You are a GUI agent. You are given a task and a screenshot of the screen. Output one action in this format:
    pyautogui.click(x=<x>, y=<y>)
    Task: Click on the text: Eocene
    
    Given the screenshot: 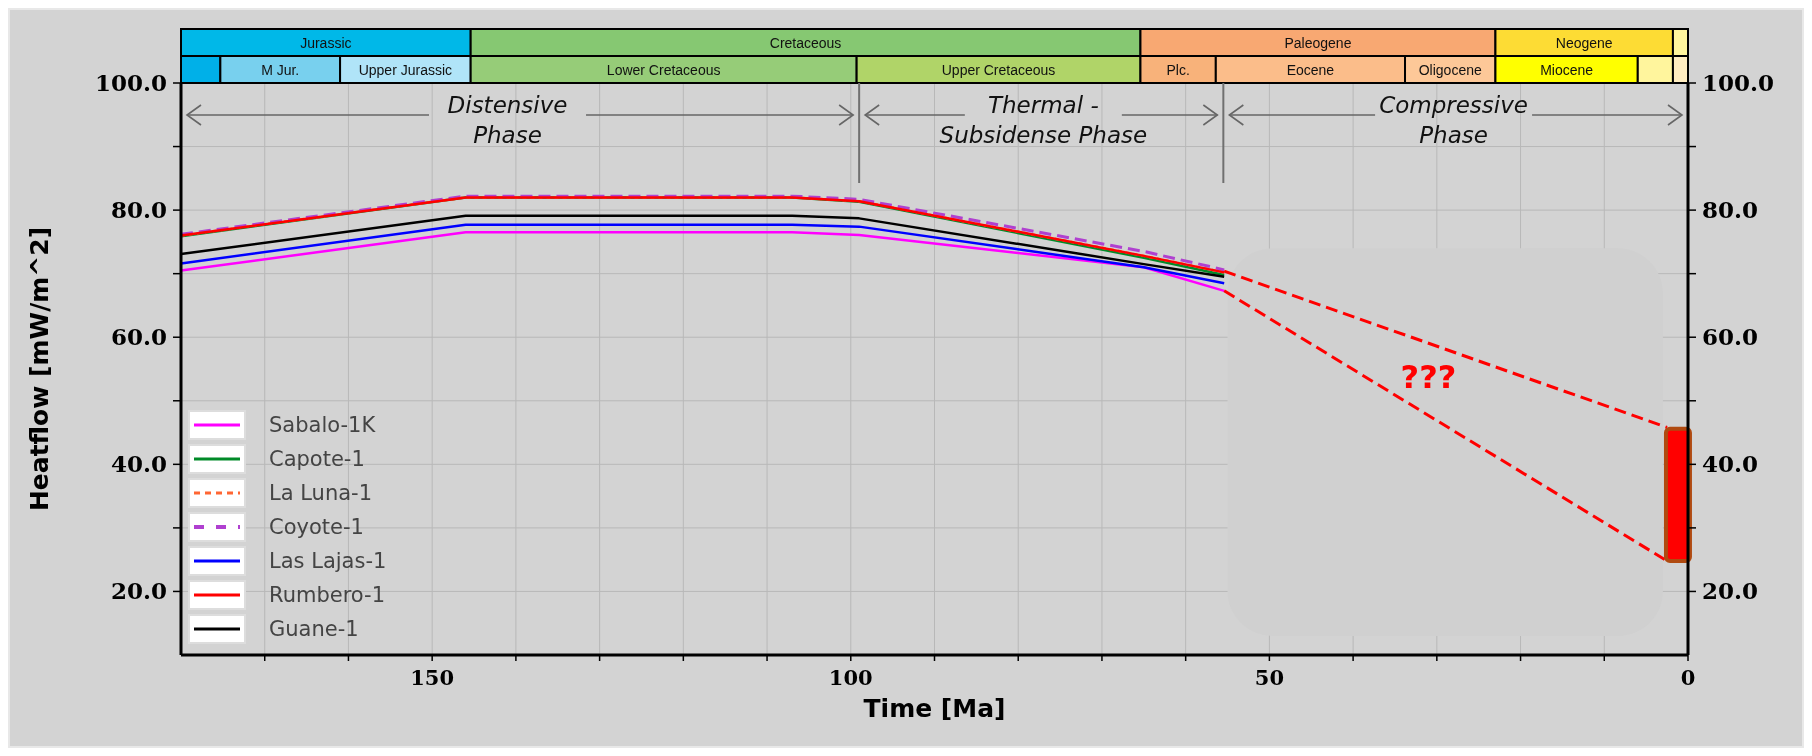 What is the action you would take?
    pyautogui.click(x=1310, y=69)
    